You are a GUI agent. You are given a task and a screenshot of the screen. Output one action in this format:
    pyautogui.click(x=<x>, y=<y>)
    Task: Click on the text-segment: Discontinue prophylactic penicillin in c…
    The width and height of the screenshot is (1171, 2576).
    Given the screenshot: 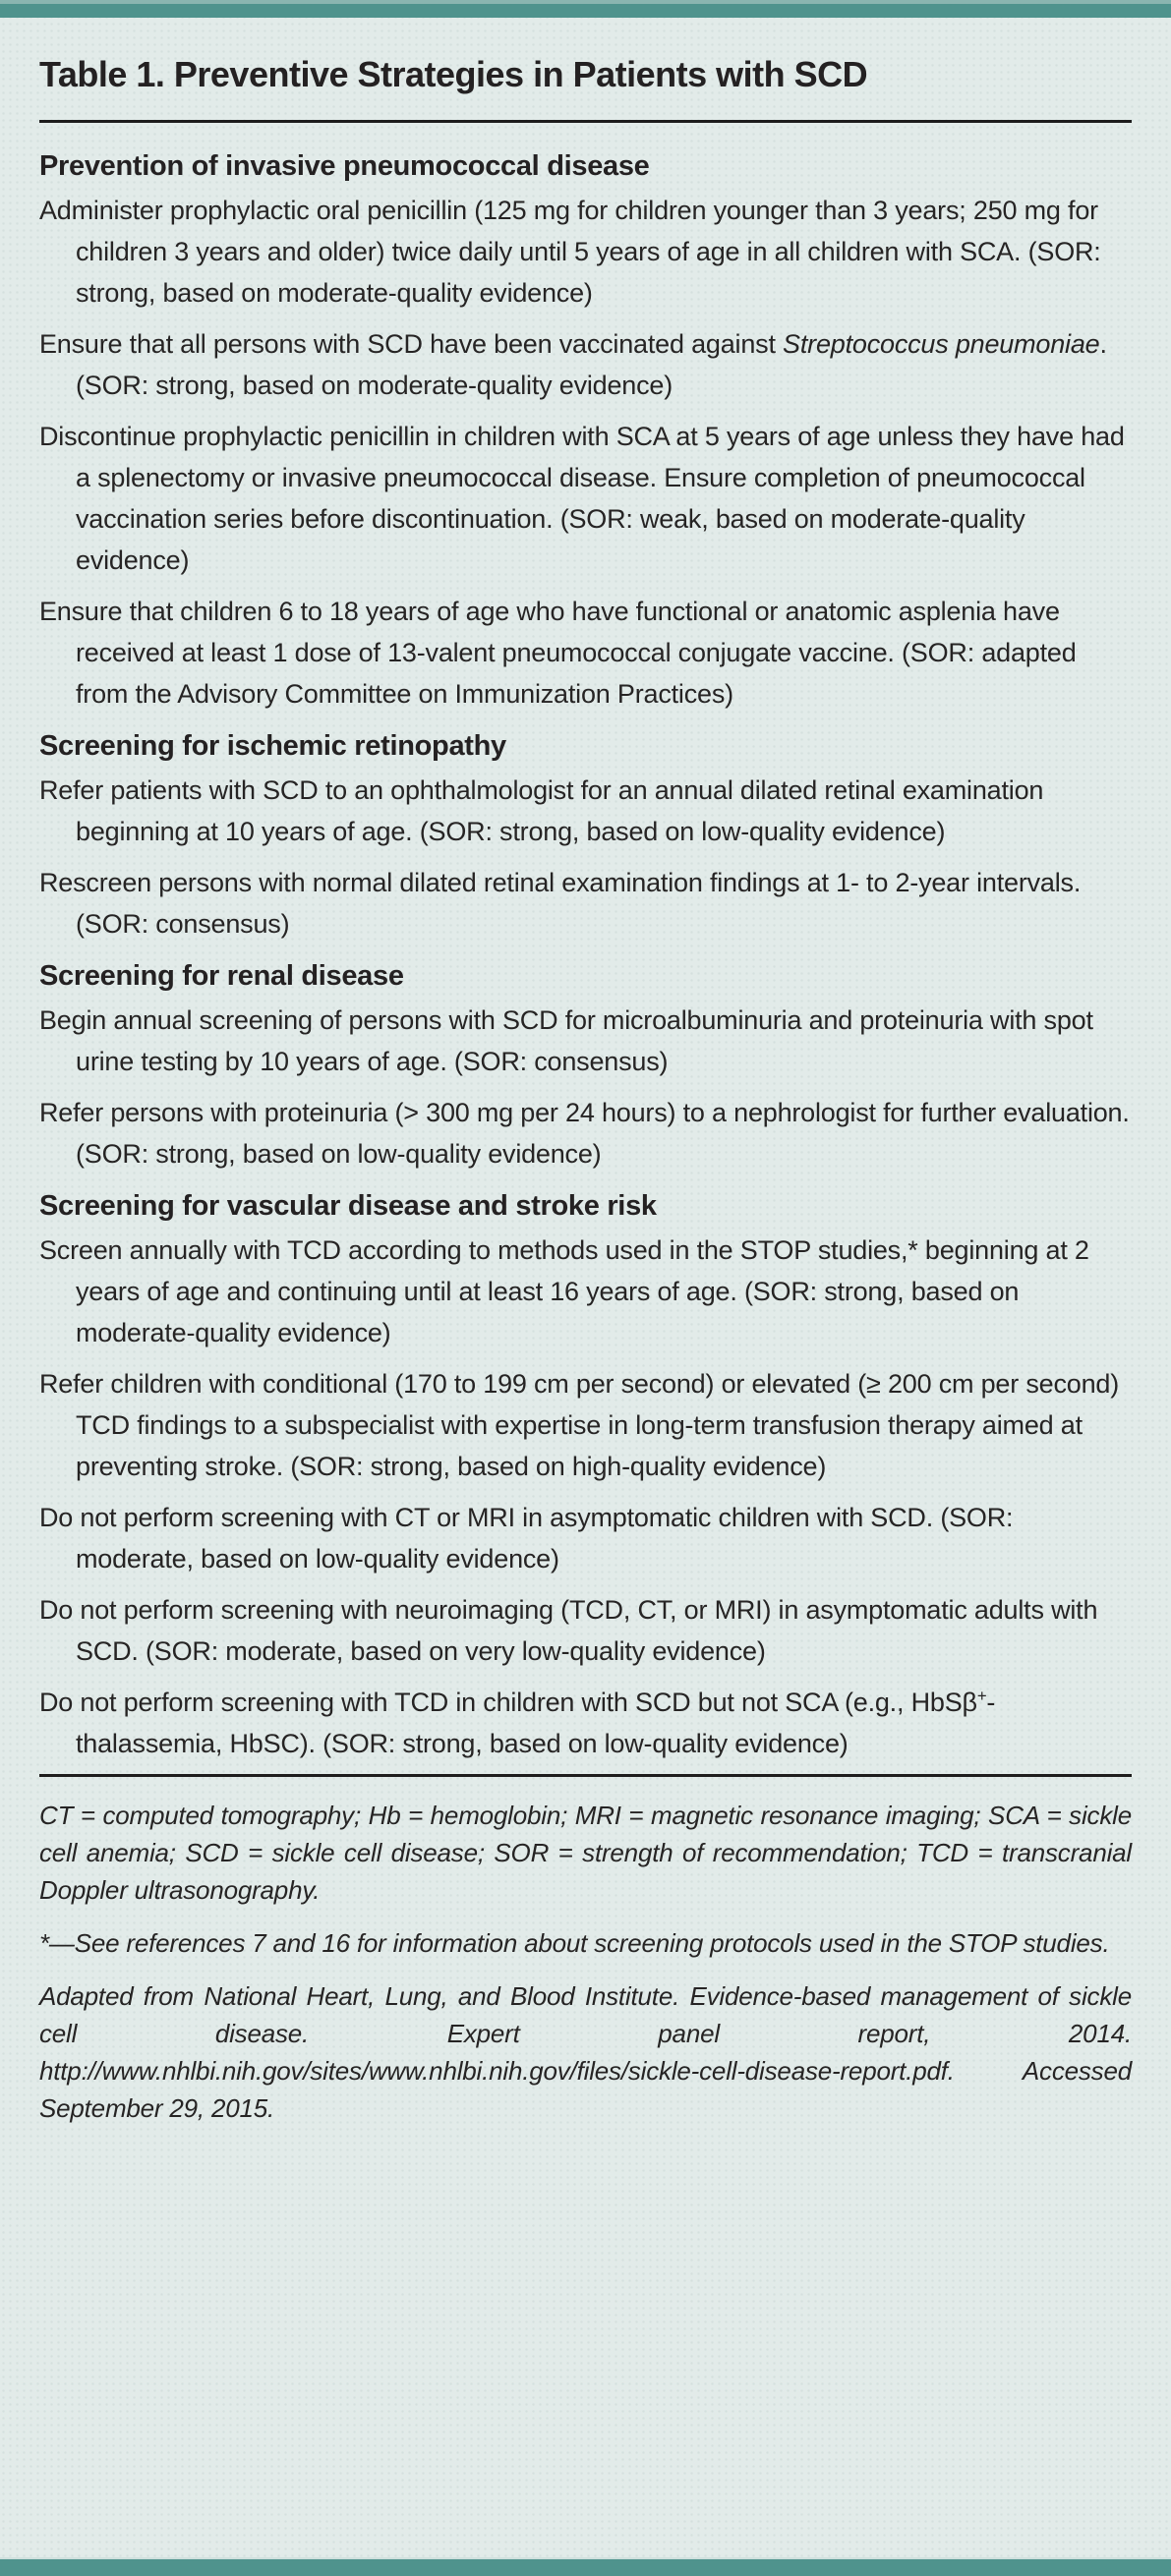 What is the action you would take?
    pyautogui.click(x=582, y=499)
    